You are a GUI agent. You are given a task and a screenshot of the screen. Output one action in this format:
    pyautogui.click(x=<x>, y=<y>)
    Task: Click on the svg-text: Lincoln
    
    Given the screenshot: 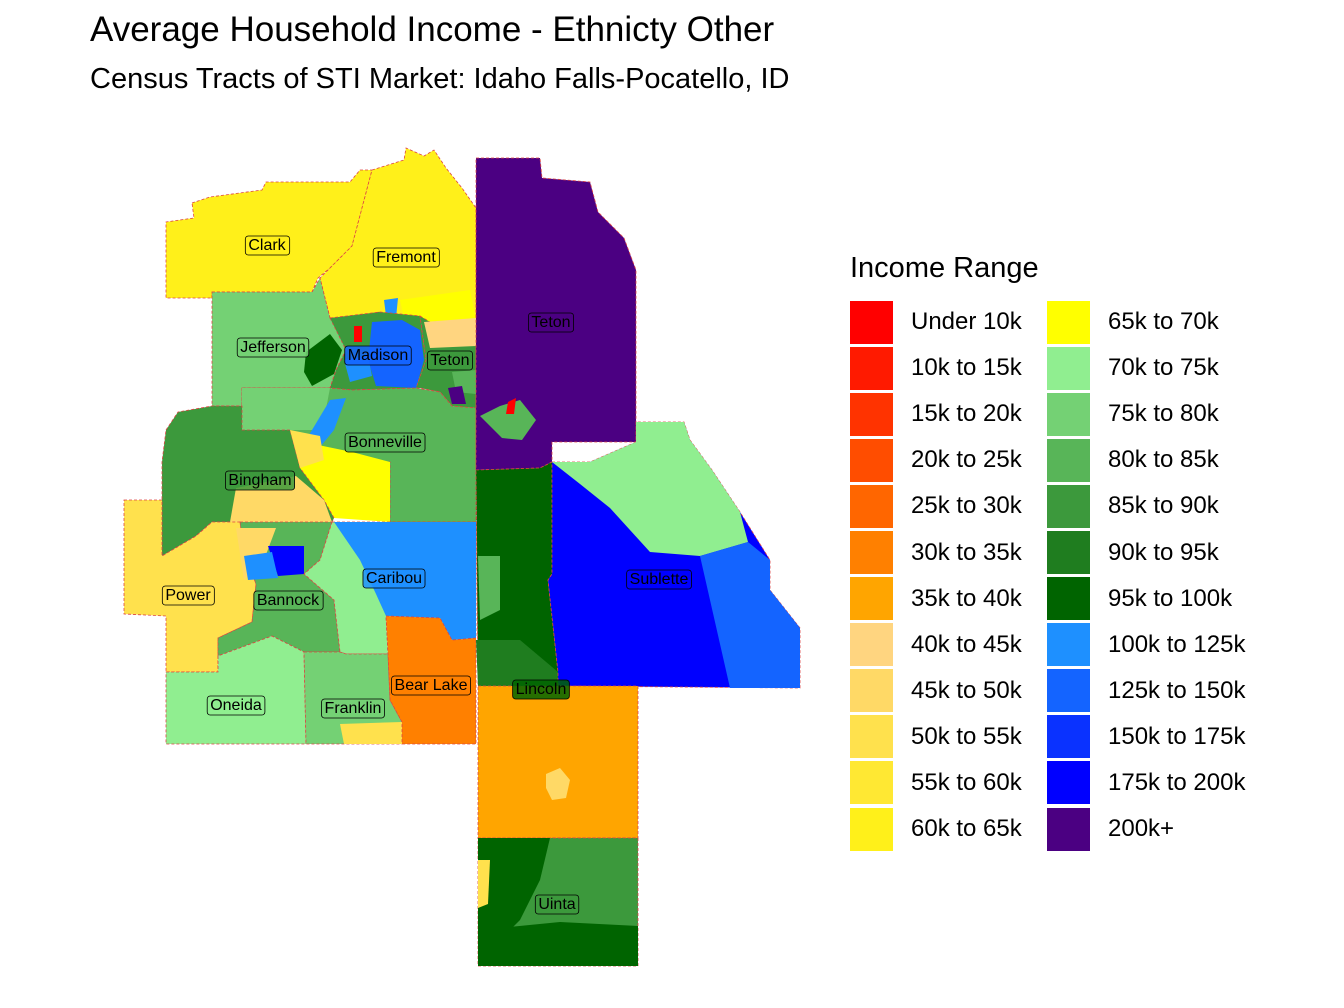 What is the action you would take?
    pyautogui.click(x=541, y=689)
    